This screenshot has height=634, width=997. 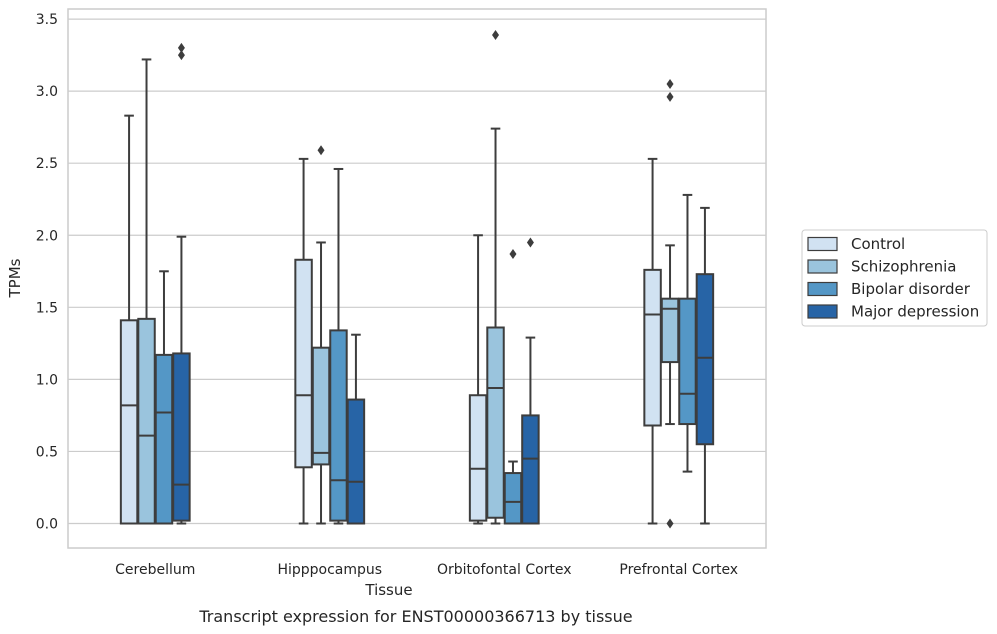 What do you see at coordinates (47, 92) in the screenshot?
I see `y-tick-label: 3.0` at bounding box center [47, 92].